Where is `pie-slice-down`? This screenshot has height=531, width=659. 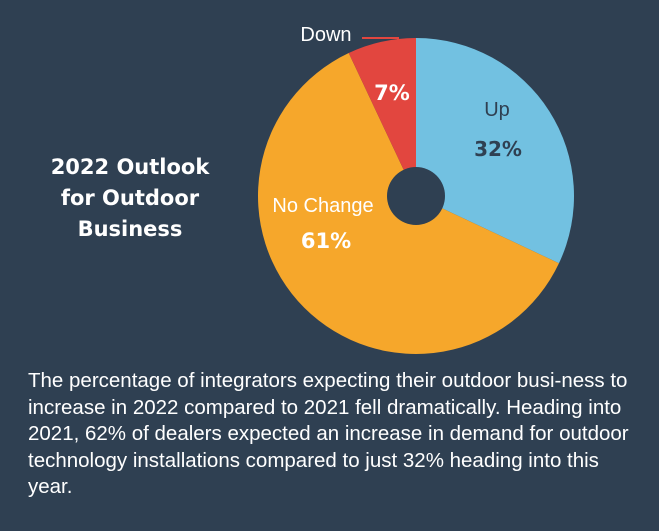
pie-slice-down is located at coordinates (382, 117).